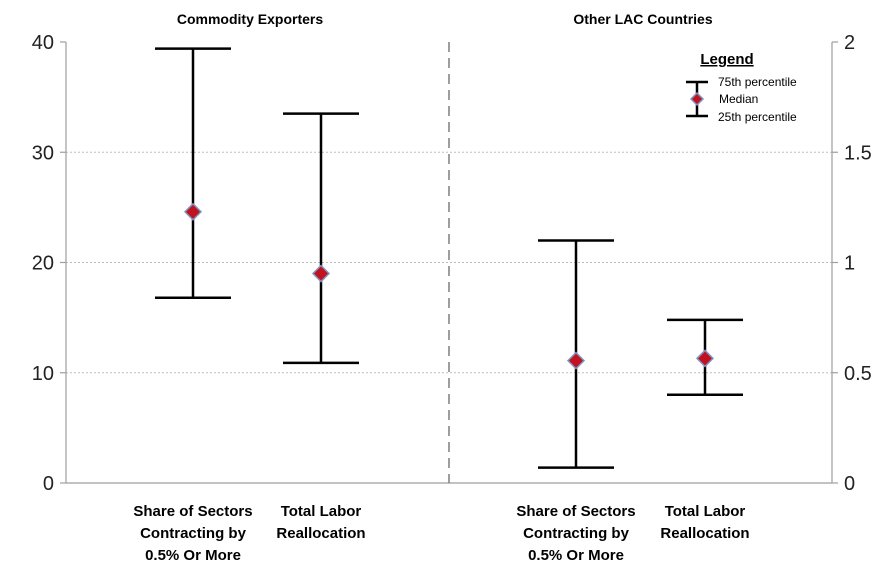 This screenshot has width=891, height=563. I want to click on panel-title-commodity: Commodity Exporters, so click(250, 19).